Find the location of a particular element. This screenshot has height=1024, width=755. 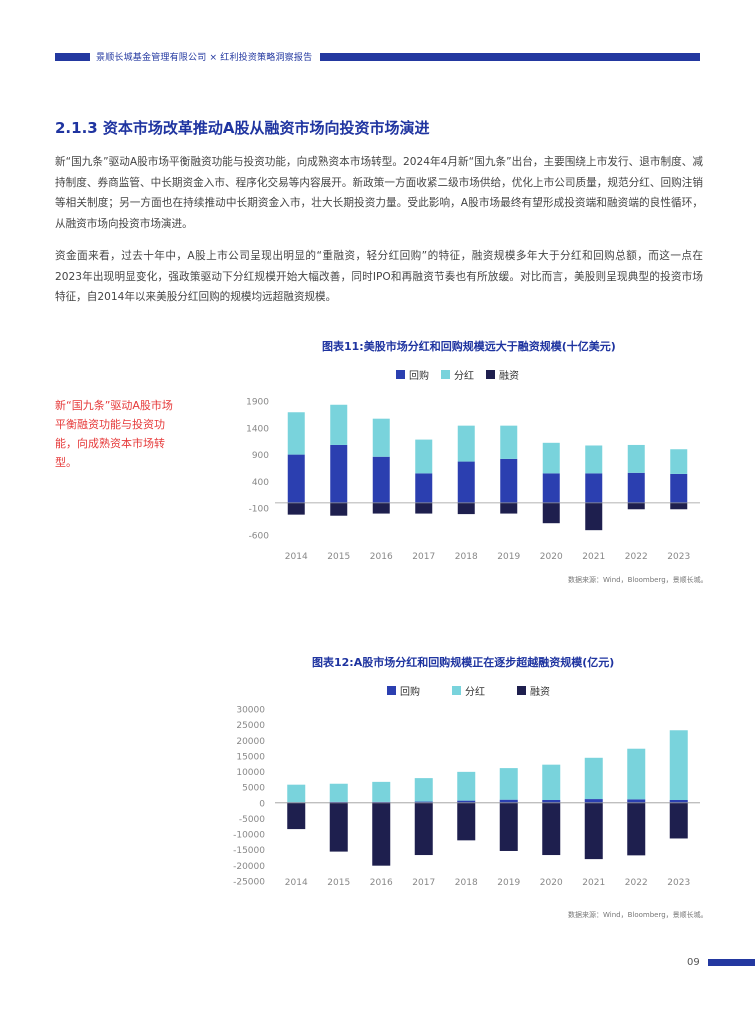

bar-financing-2016 is located at coordinates (381, 508).